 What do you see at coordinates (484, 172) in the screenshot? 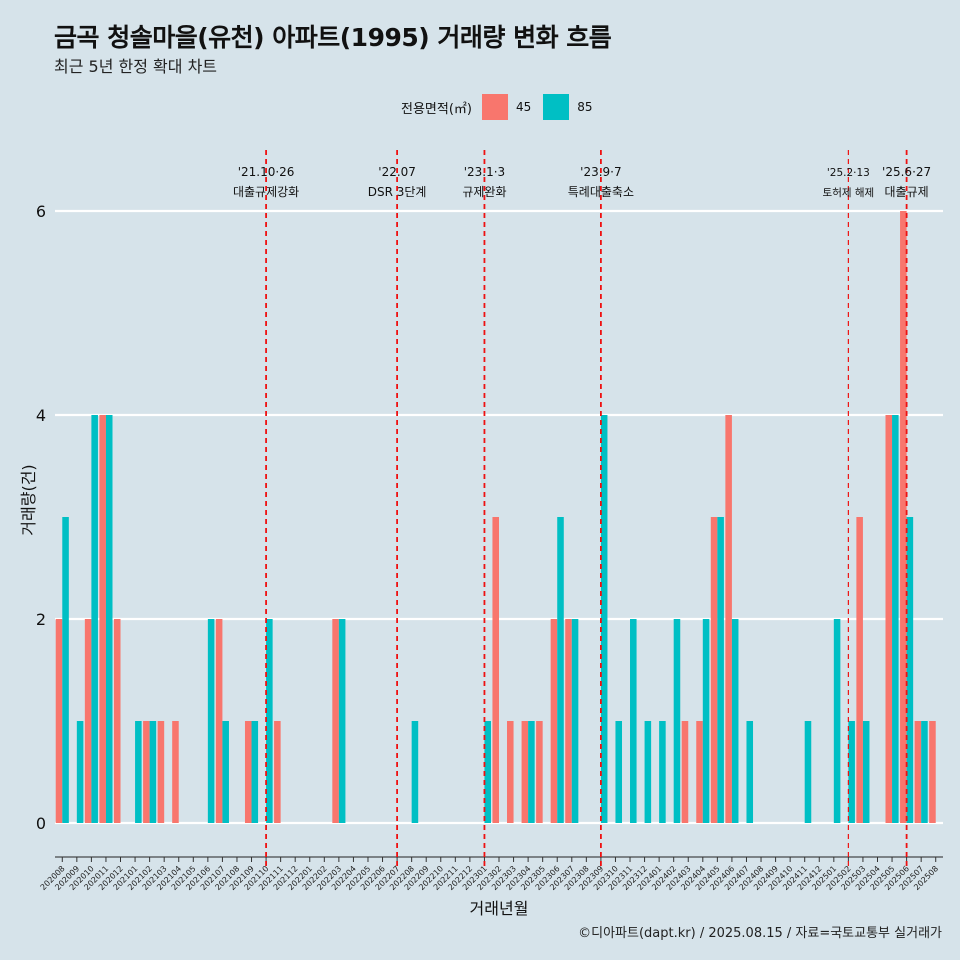
I see `event-date-label: '23.1·3` at bounding box center [484, 172].